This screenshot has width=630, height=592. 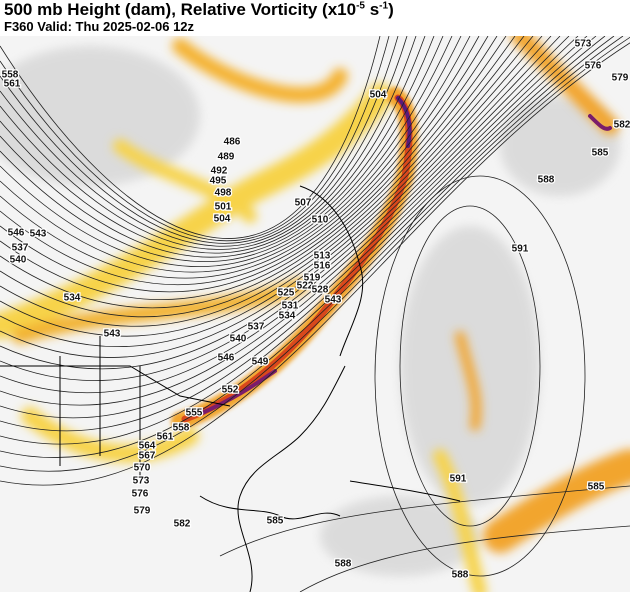 What do you see at coordinates (312, 278) in the screenshot?
I see `contour-label: 519` at bounding box center [312, 278].